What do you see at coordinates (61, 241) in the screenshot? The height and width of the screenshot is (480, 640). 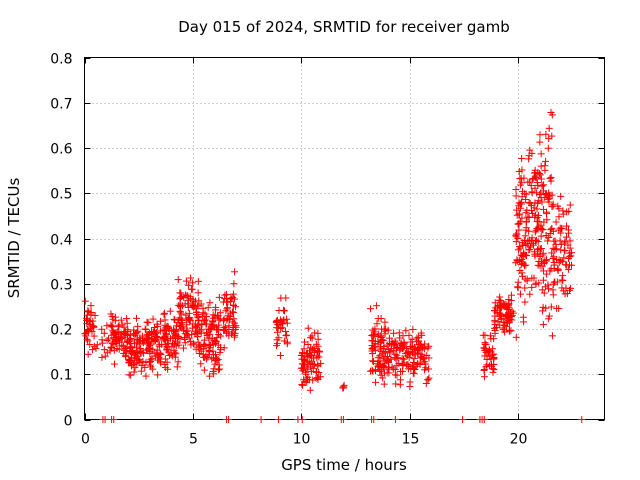 I see `y-tick-label: 0.4` at bounding box center [61, 241].